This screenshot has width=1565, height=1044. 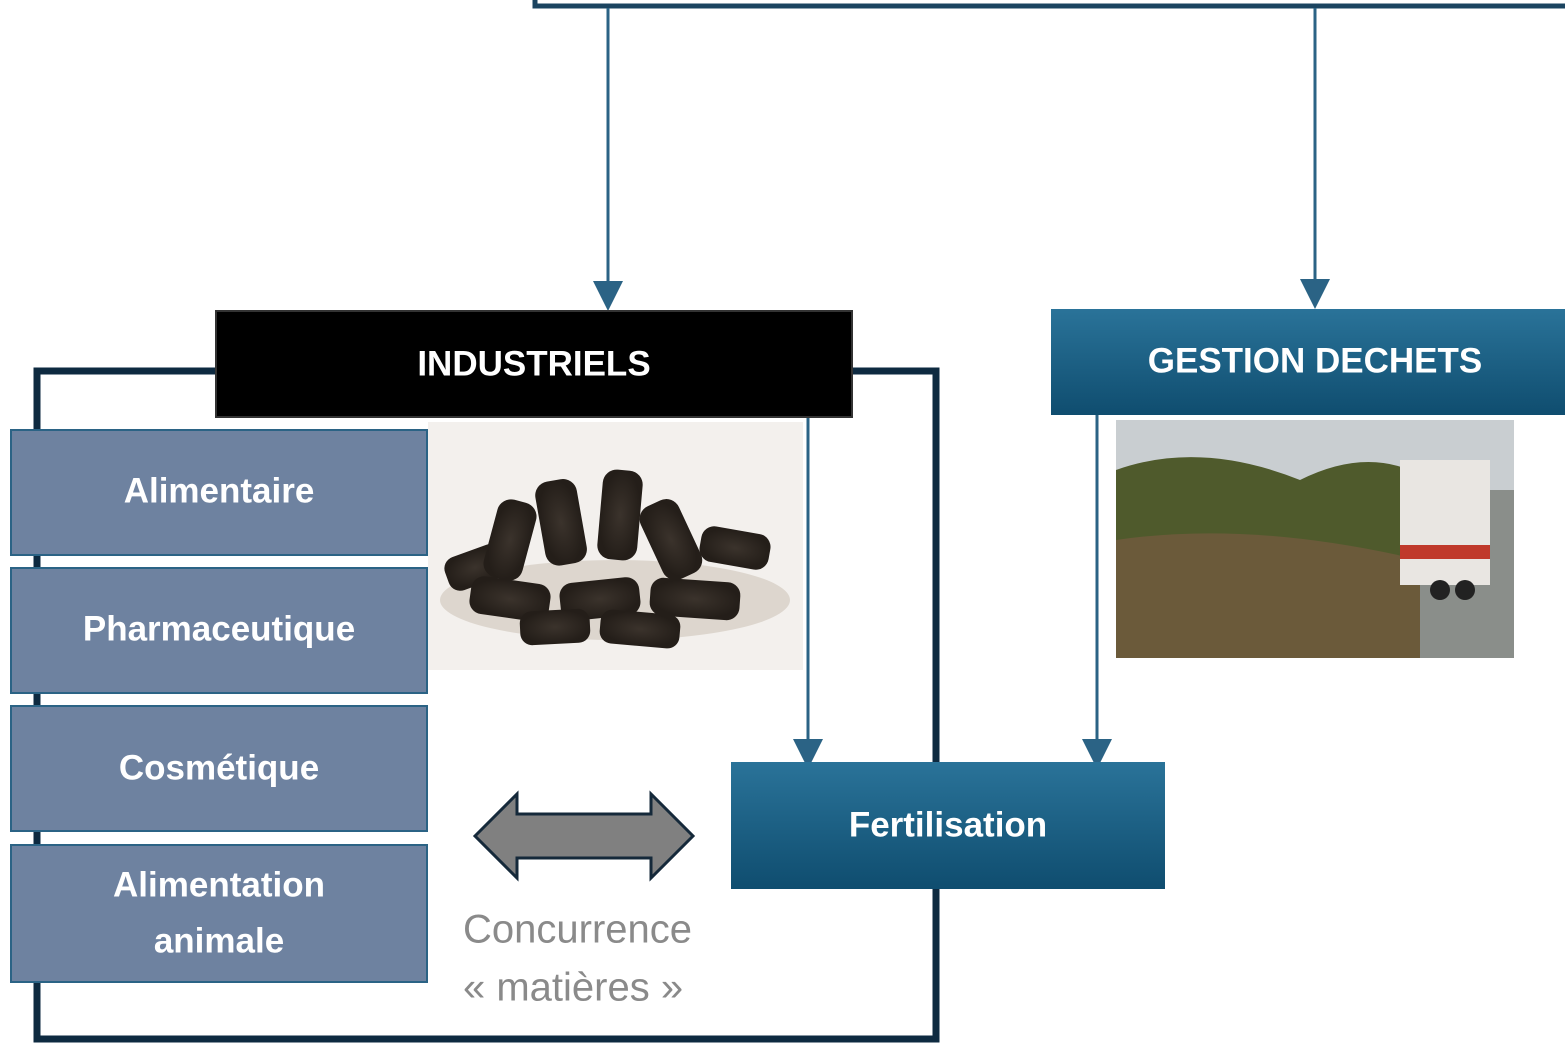 I want to click on fertilisation-label: Fertilisation, so click(x=948, y=824).